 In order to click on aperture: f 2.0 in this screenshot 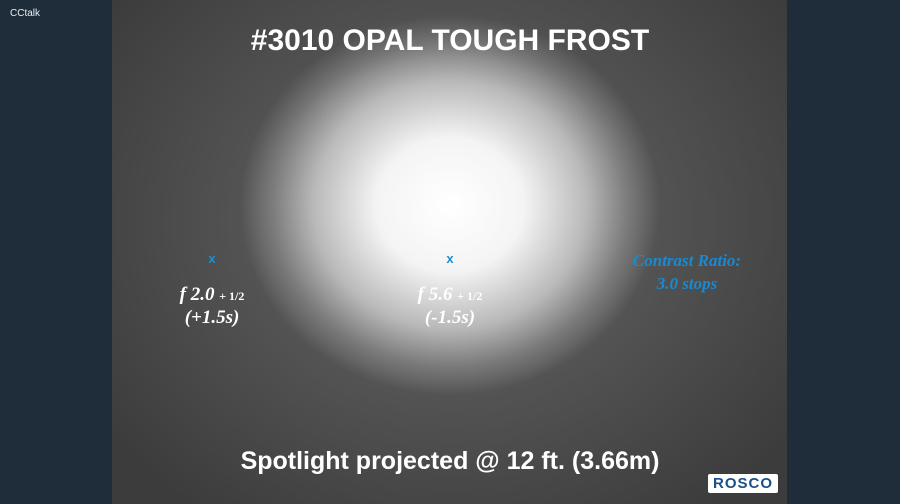, I will do `click(197, 294)`.